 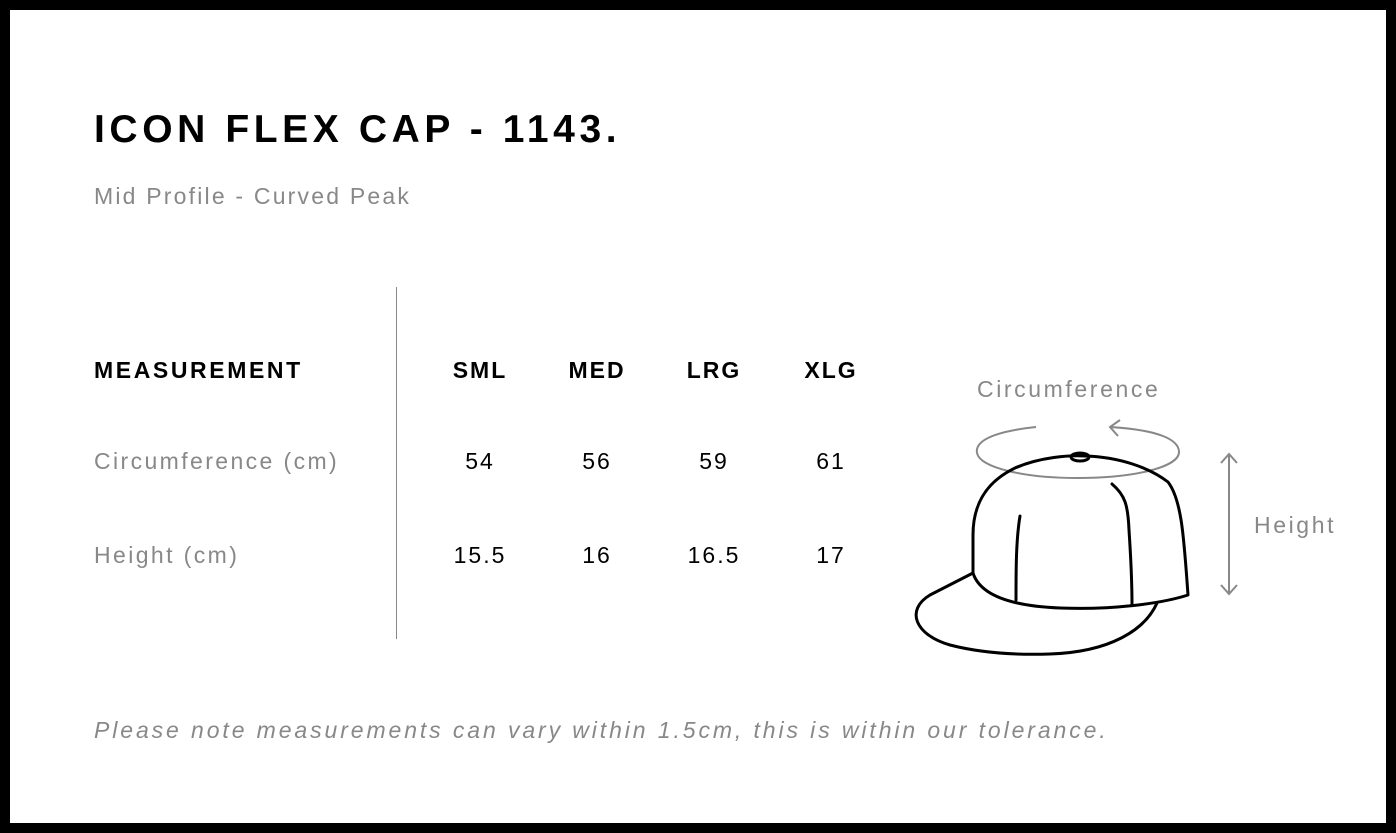 I want to click on cell-height-xlg: 17, so click(x=831, y=555).